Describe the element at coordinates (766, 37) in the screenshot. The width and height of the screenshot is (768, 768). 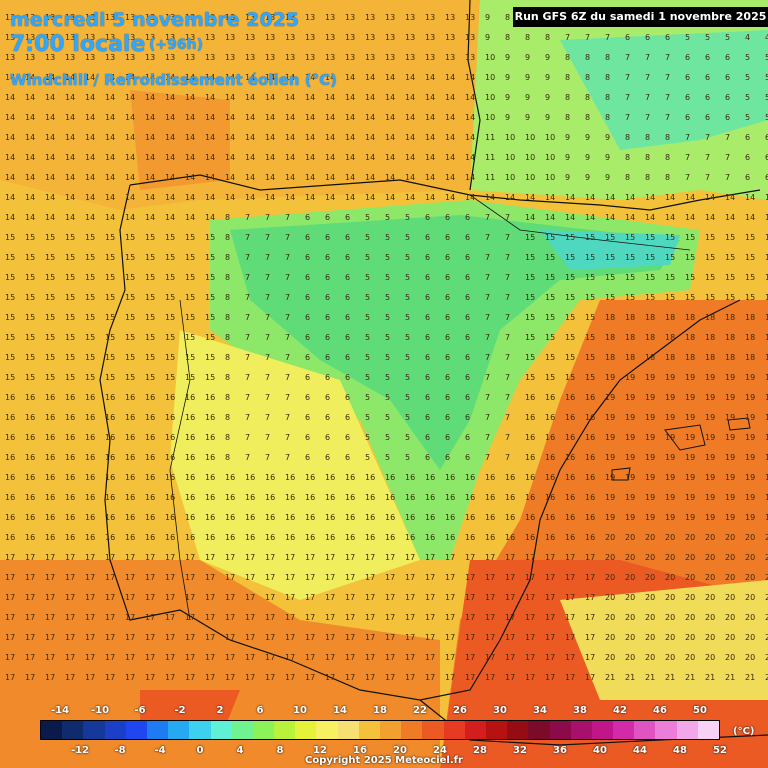
I see `grid-value: 4` at that location.